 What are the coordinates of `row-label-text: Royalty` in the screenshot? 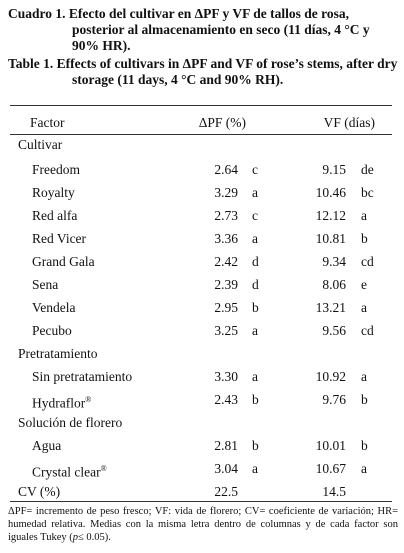 It's located at (53, 192).